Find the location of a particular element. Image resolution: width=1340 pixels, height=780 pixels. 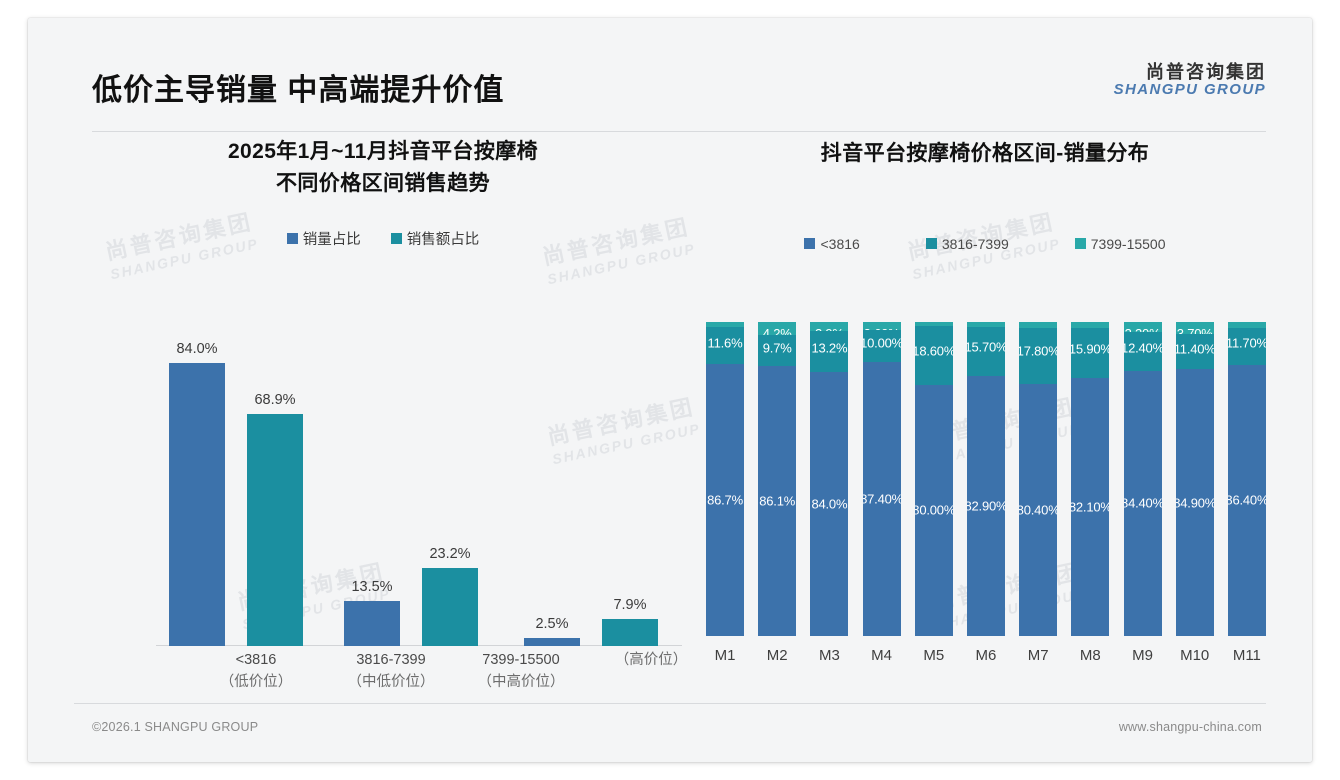

footer-copyright: ©2026.1 SHANGPU GROUP is located at coordinates (175, 727).